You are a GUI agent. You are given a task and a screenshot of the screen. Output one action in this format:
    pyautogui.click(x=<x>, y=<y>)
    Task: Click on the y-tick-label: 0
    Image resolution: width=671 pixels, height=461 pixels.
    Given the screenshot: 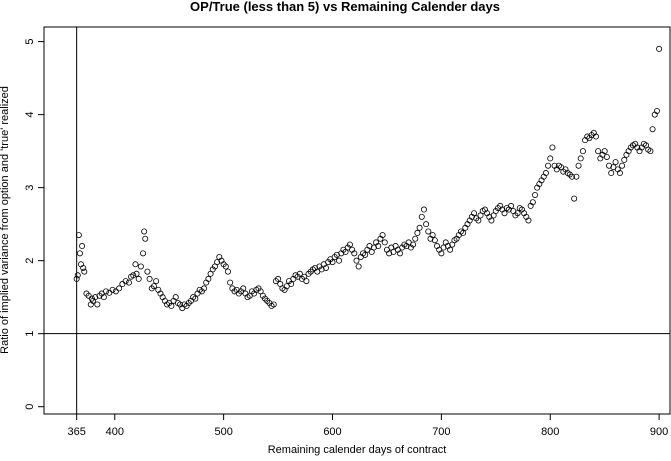 What is the action you would take?
    pyautogui.click(x=30, y=407)
    